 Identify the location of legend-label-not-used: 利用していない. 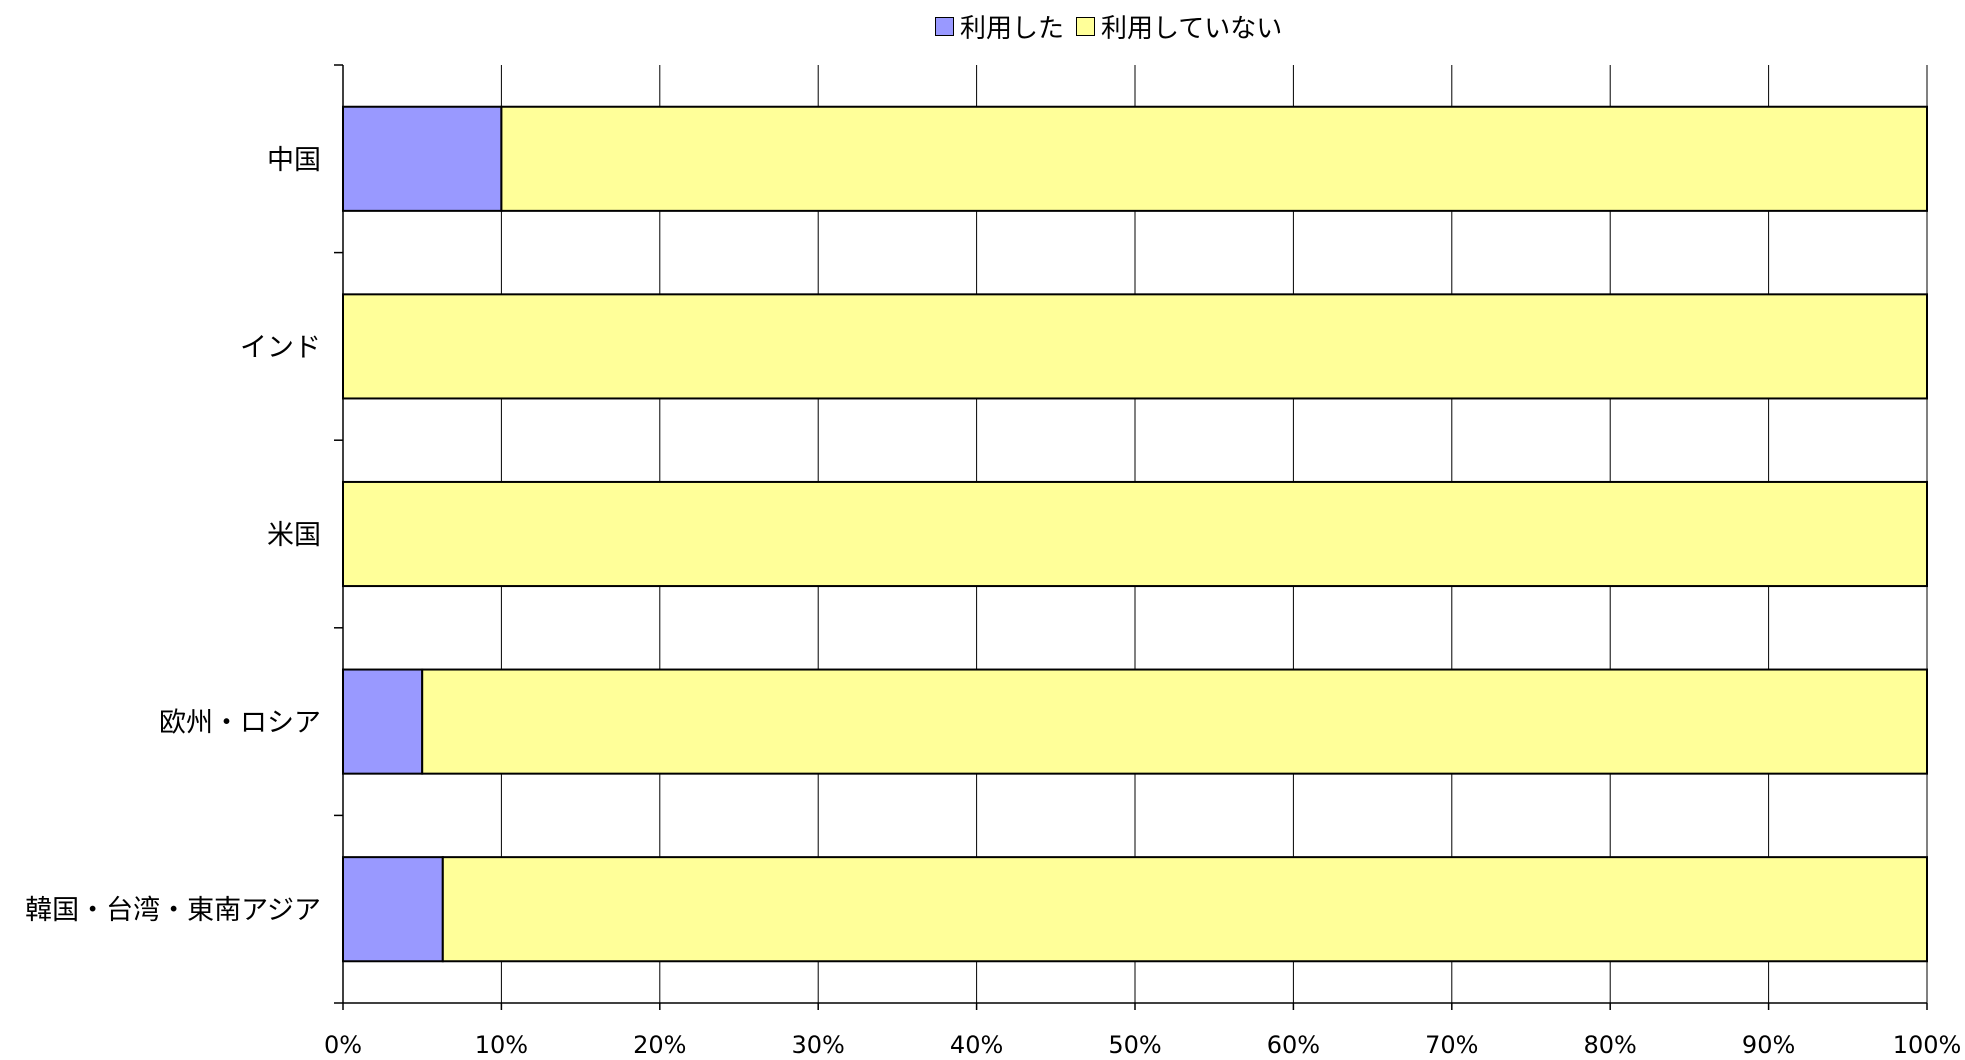
(1192, 29).